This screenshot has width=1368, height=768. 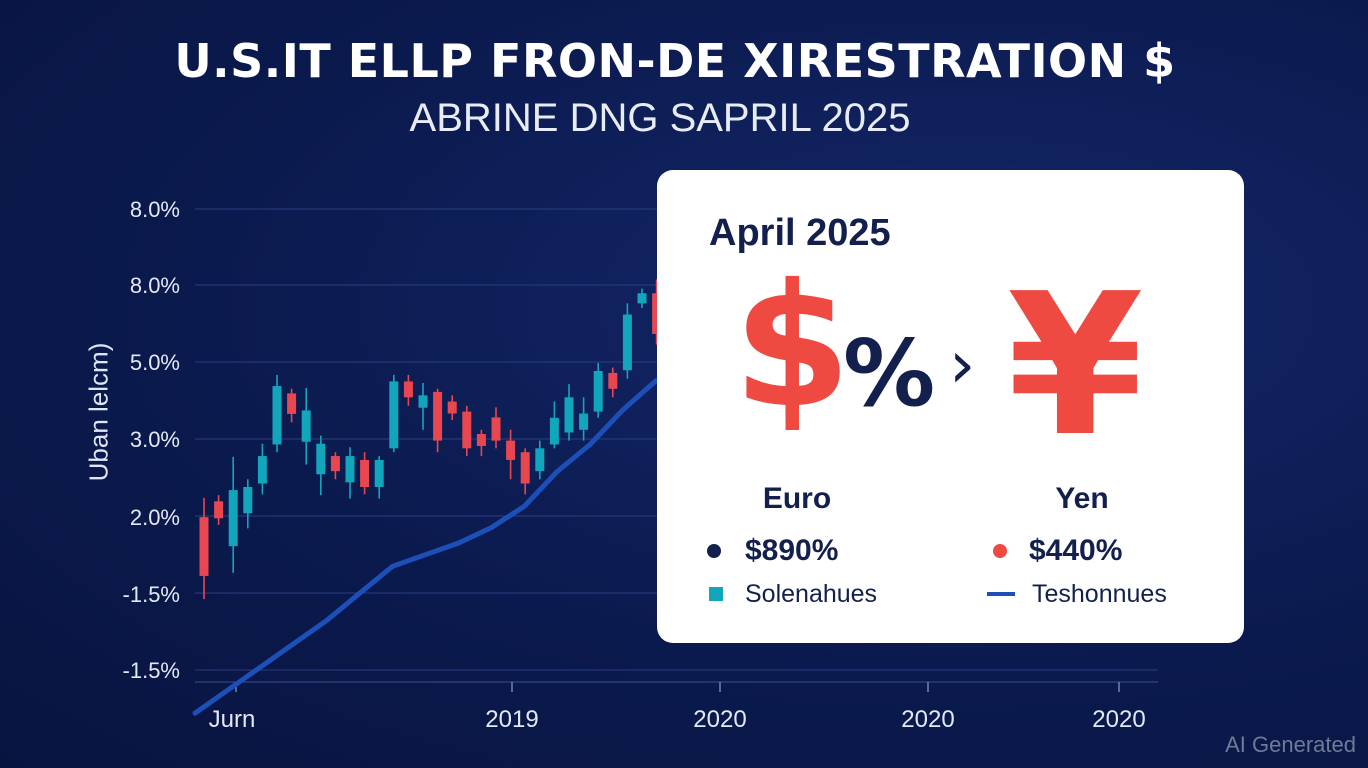 What do you see at coordinates (1075, 366) in the screenshot?
I see `yen-icon: ¥` at bounding box center [1075, 366].